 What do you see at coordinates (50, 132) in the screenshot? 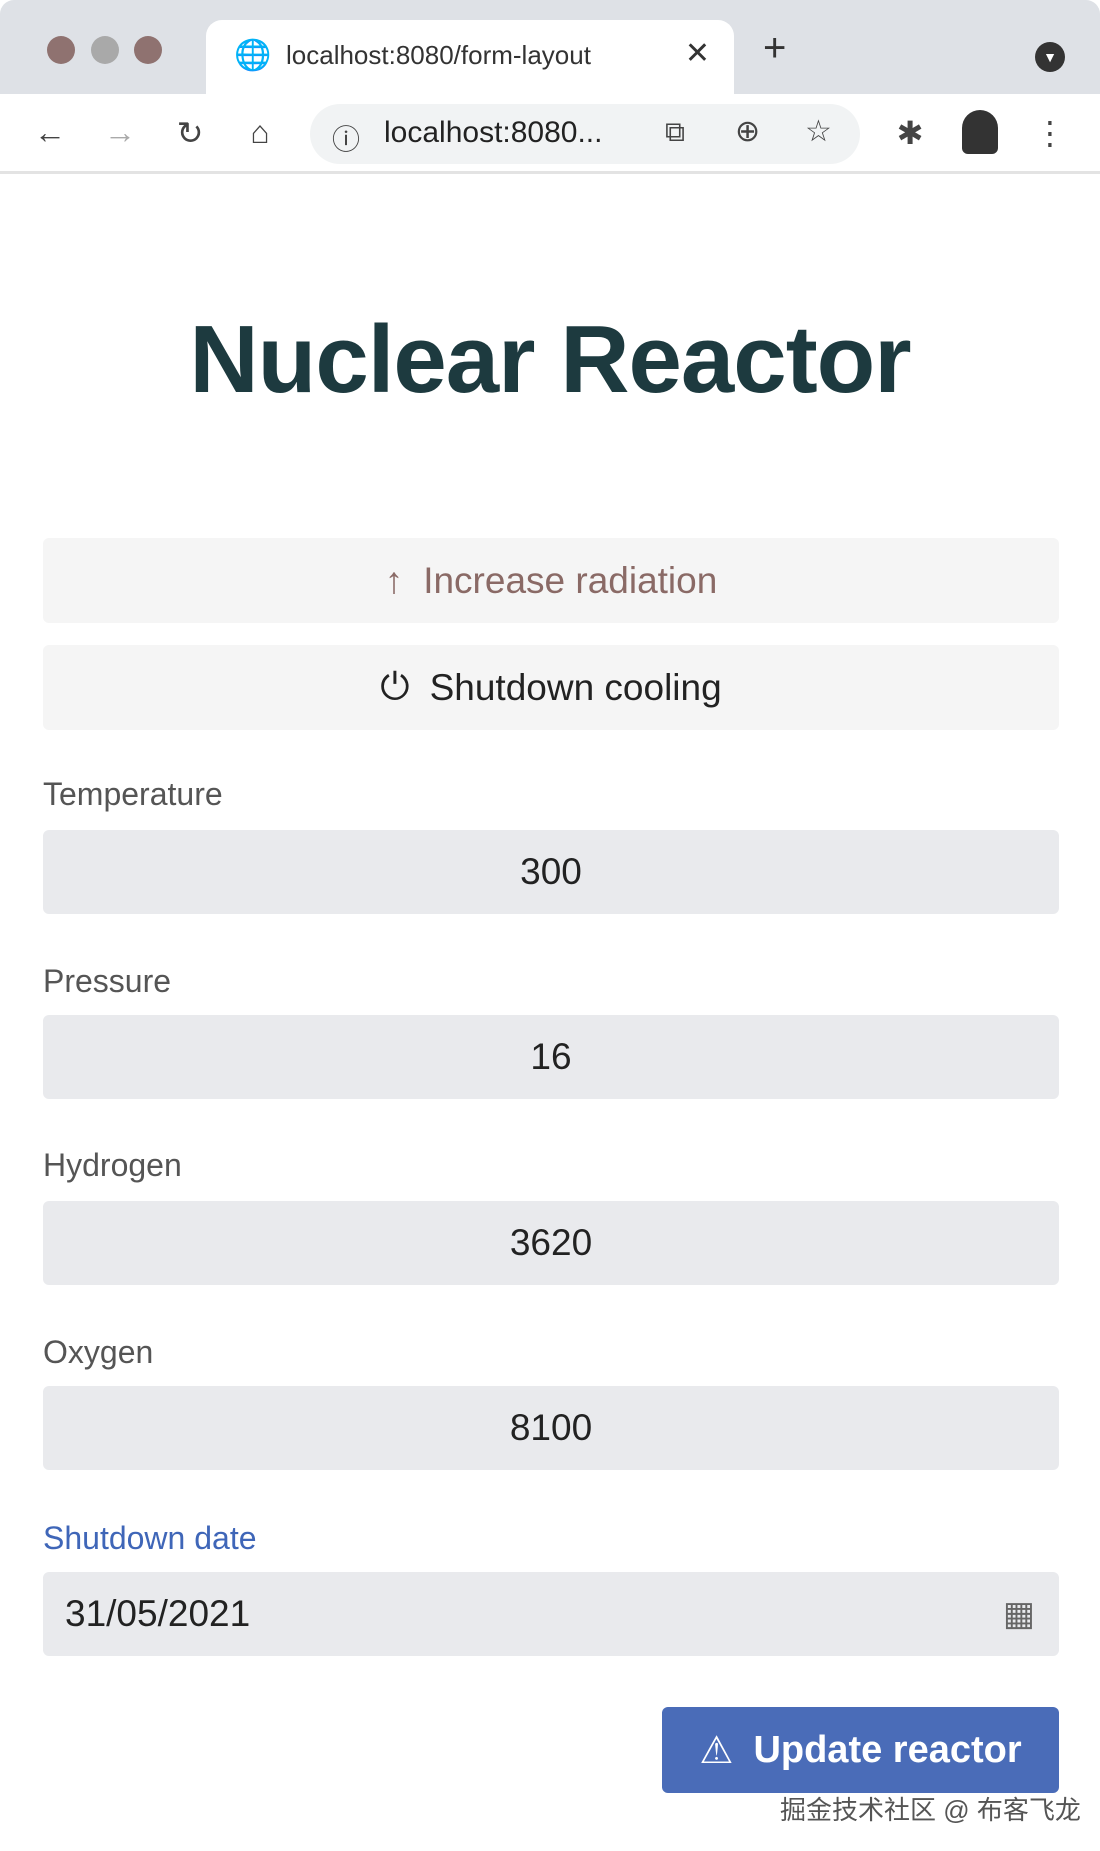
I see `back-icon: ←` at bounding box center [50, 132].